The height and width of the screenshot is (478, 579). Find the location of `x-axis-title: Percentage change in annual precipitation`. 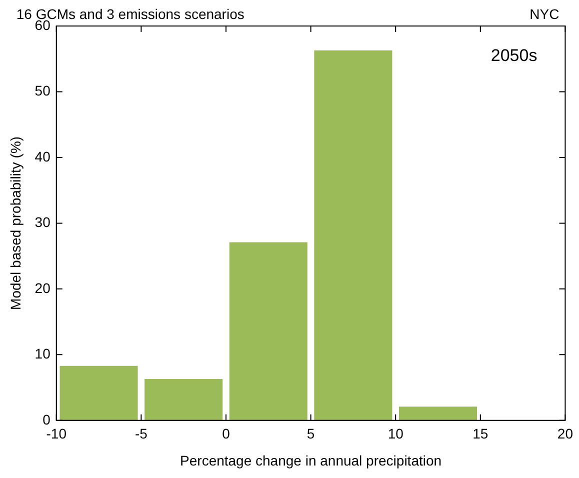

x-axis-title: Percentage change in annual precipitation is located at coordinates (311, 460).